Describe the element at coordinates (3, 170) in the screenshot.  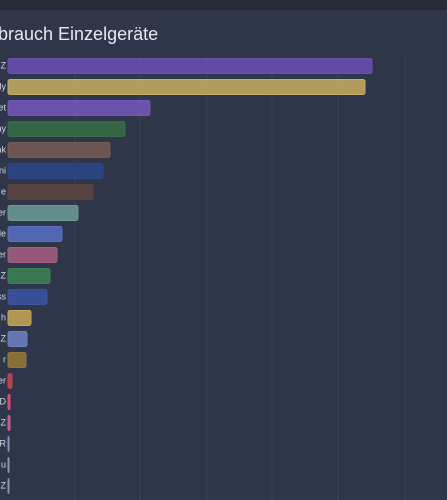
I see `y-tick-label: ni` at that location.